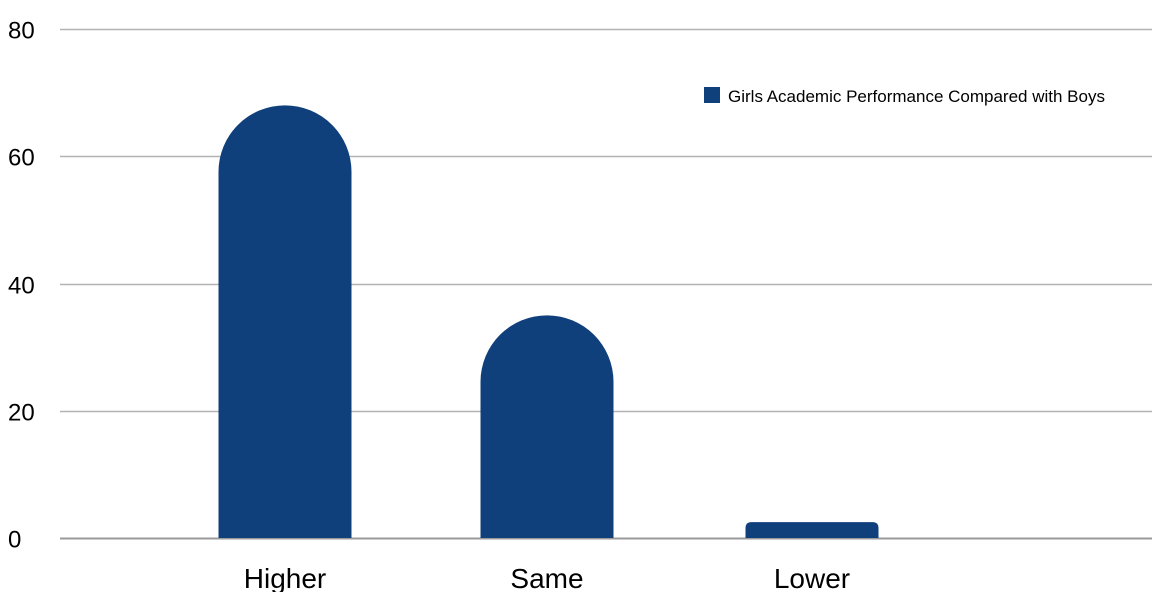 This screenshot has height=592, width=1166. Describe the element at coordinates (712, 95) in the screenshot. I see `legend-swatch` at that location.